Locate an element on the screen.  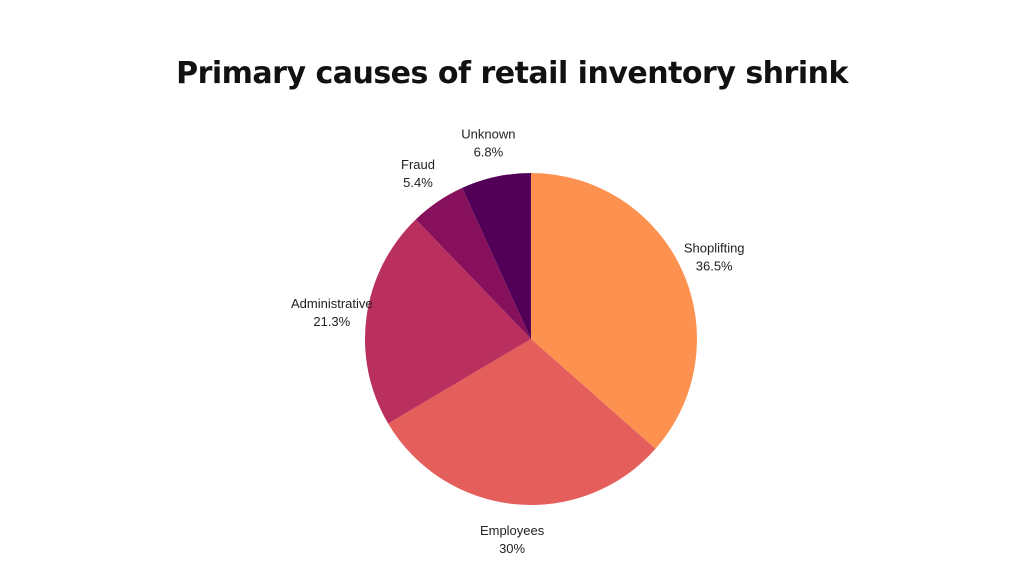
slice-value-label: 30% is located at coordinates (512, 548).